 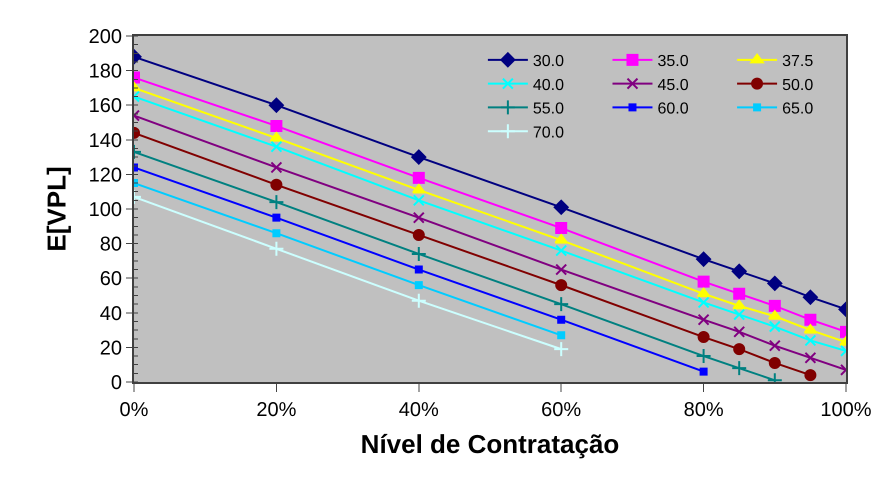 I want to click on legend-label: 37.5, so click(x=798, y=61).